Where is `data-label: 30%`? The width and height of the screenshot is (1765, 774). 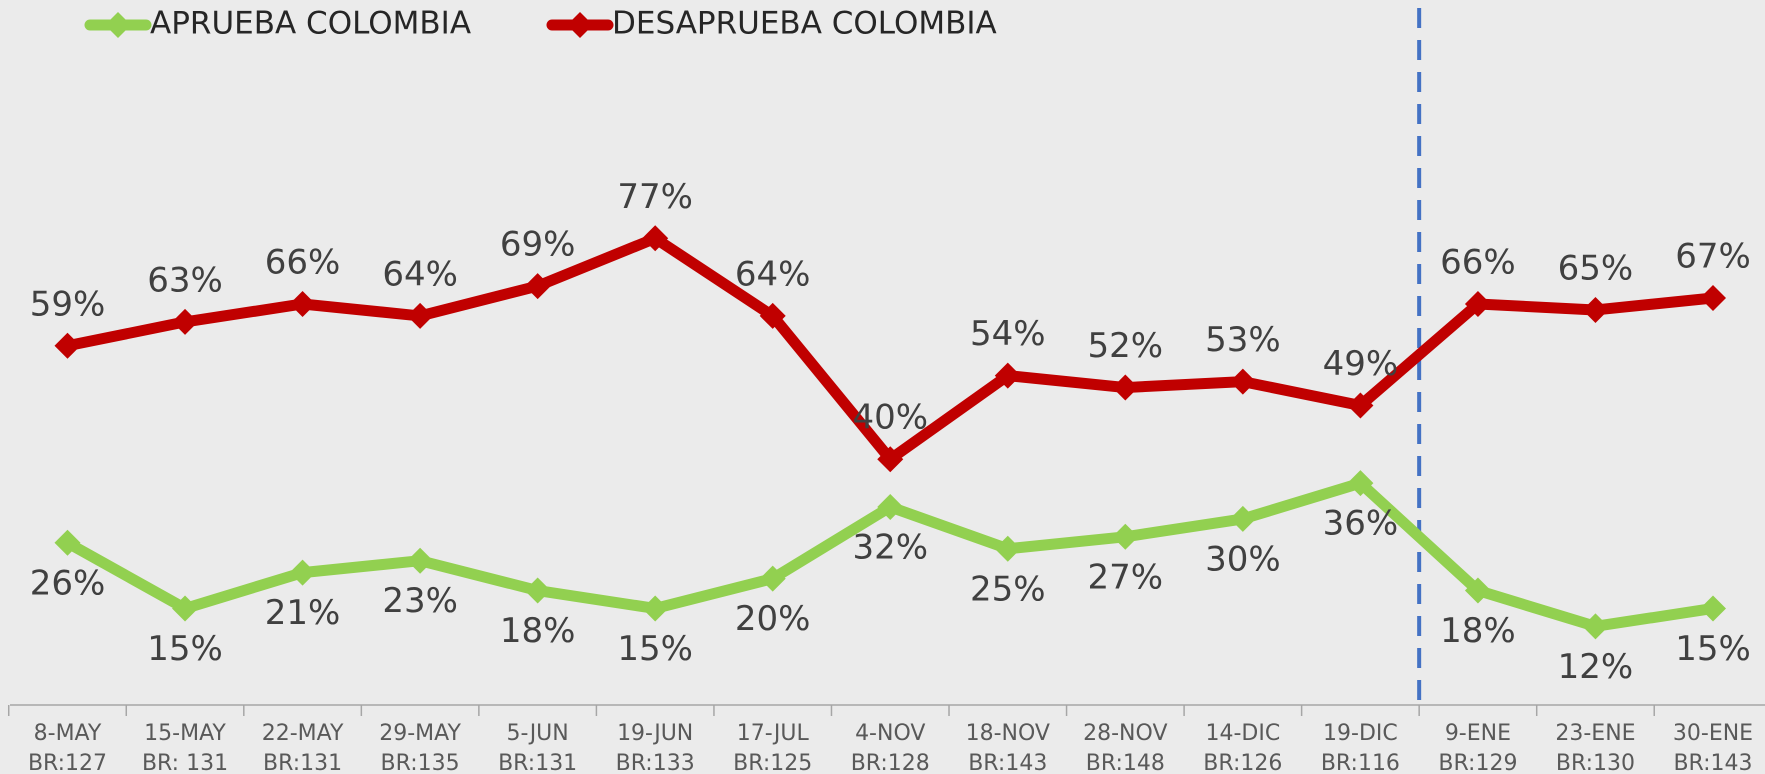 data-label: 30% is located at coordinates (1243, 559).